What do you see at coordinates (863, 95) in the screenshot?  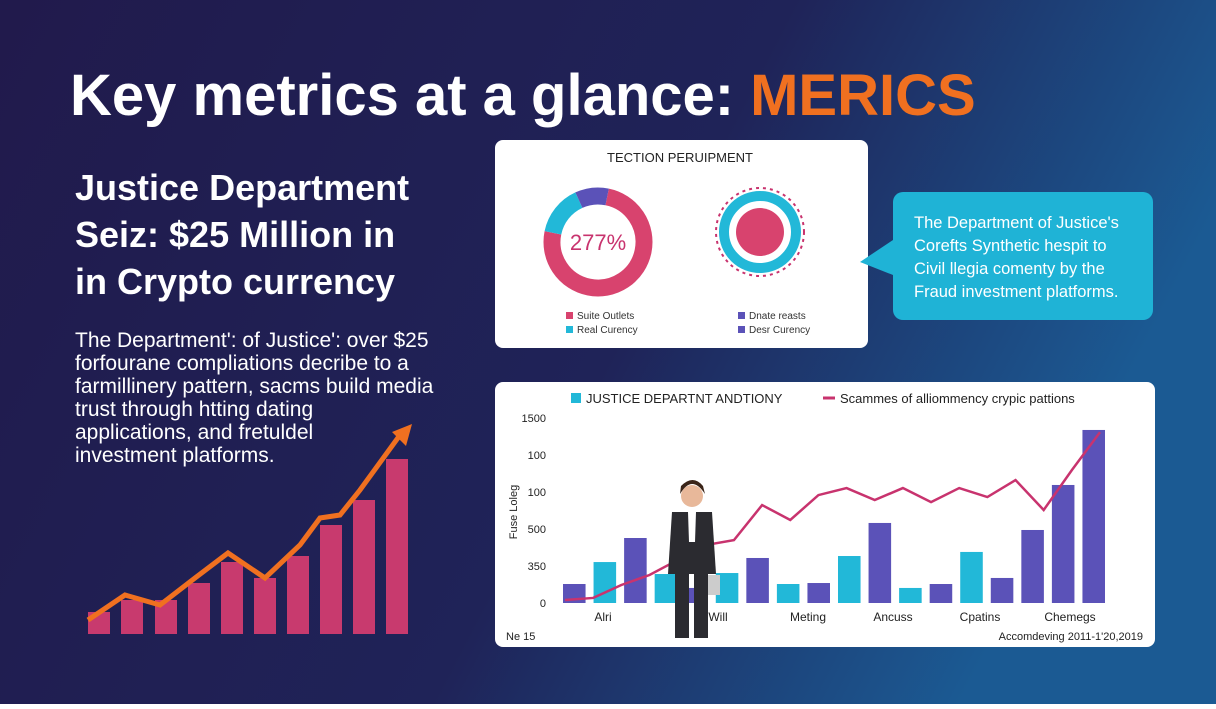 I see `title-accent: MERICS` at bounding box center [863, 95].